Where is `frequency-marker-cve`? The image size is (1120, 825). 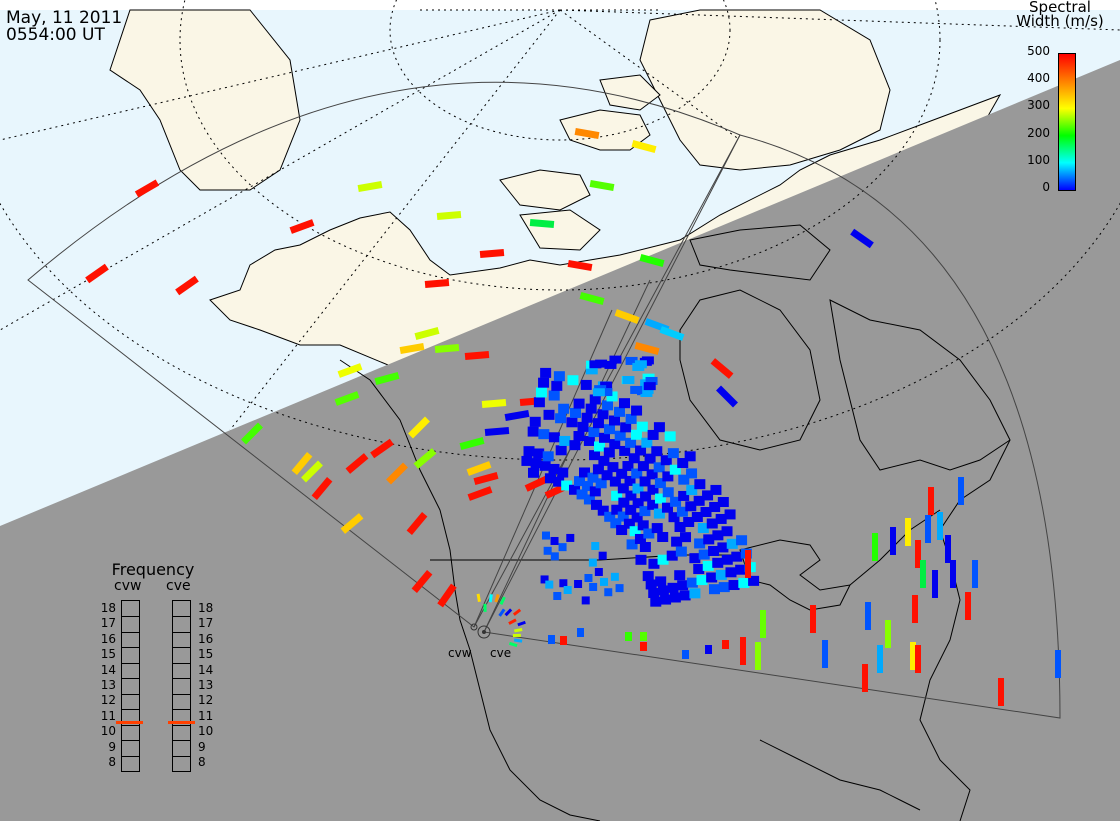
frequency-marker-cve is located at coordinates (181, 722).